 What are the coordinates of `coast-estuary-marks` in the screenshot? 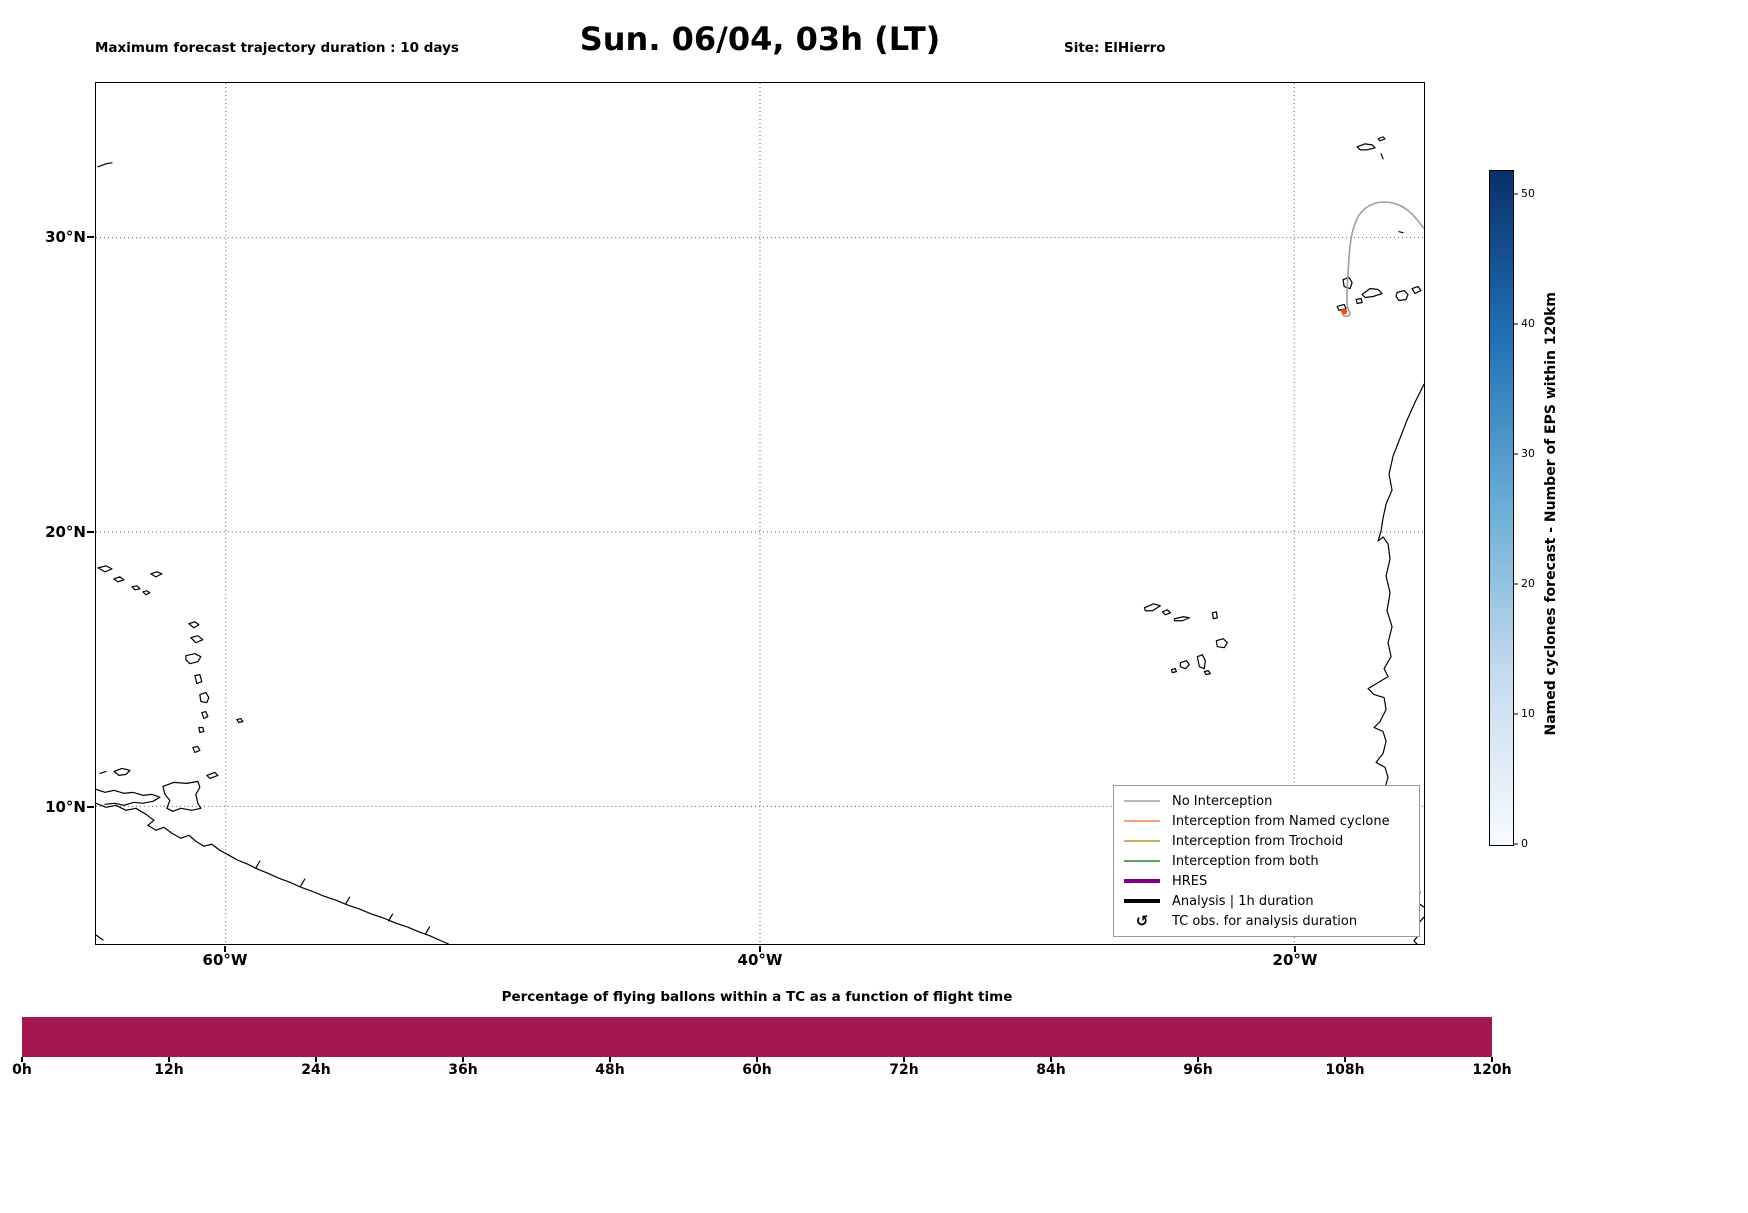 It's located at (263, 900).